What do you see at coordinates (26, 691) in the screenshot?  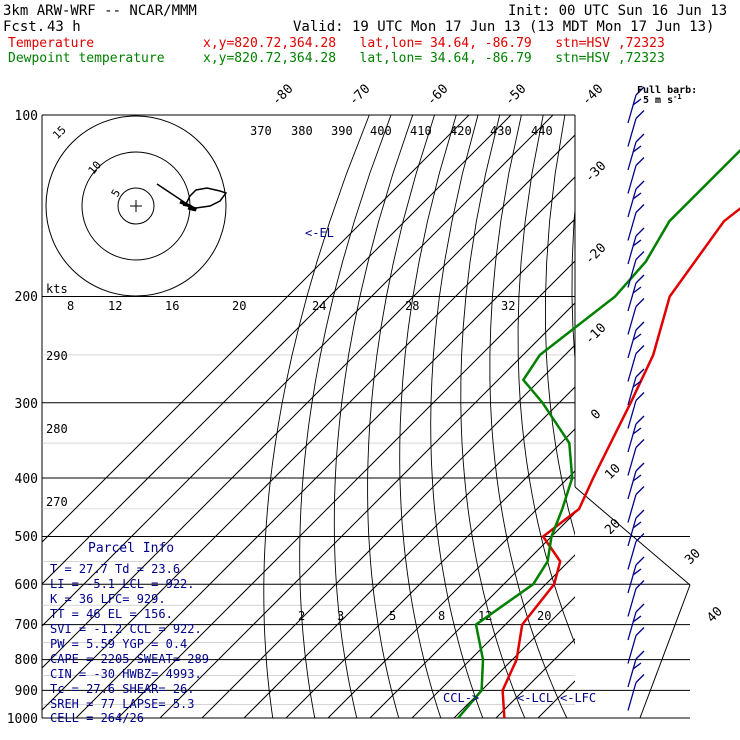 I see `pressure-label: 900` at bounding box center [26, 691].